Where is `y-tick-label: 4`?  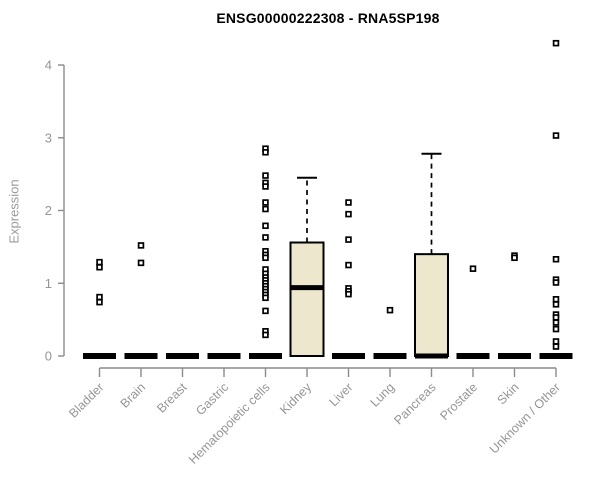
y-tick-label: 4 is located at coordinates (48, 65).